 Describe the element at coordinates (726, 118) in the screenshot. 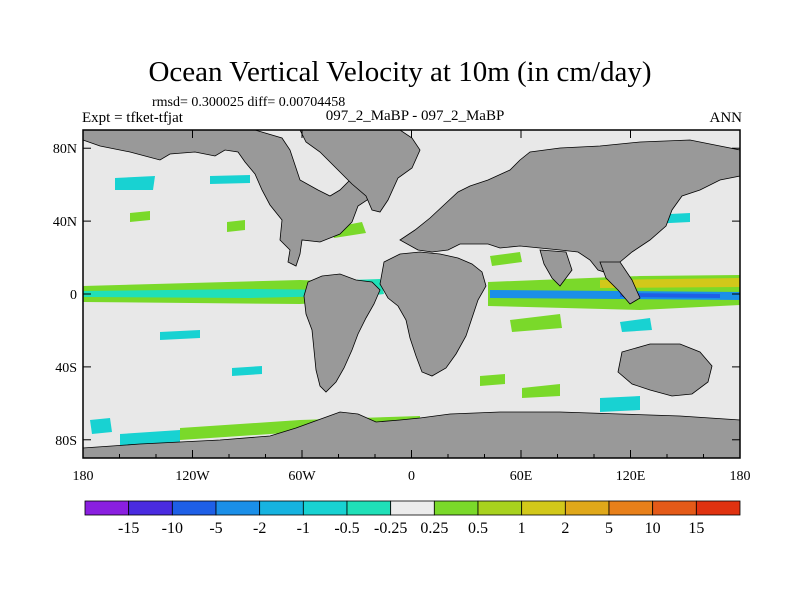

I see `season-label: ANN` at that location.